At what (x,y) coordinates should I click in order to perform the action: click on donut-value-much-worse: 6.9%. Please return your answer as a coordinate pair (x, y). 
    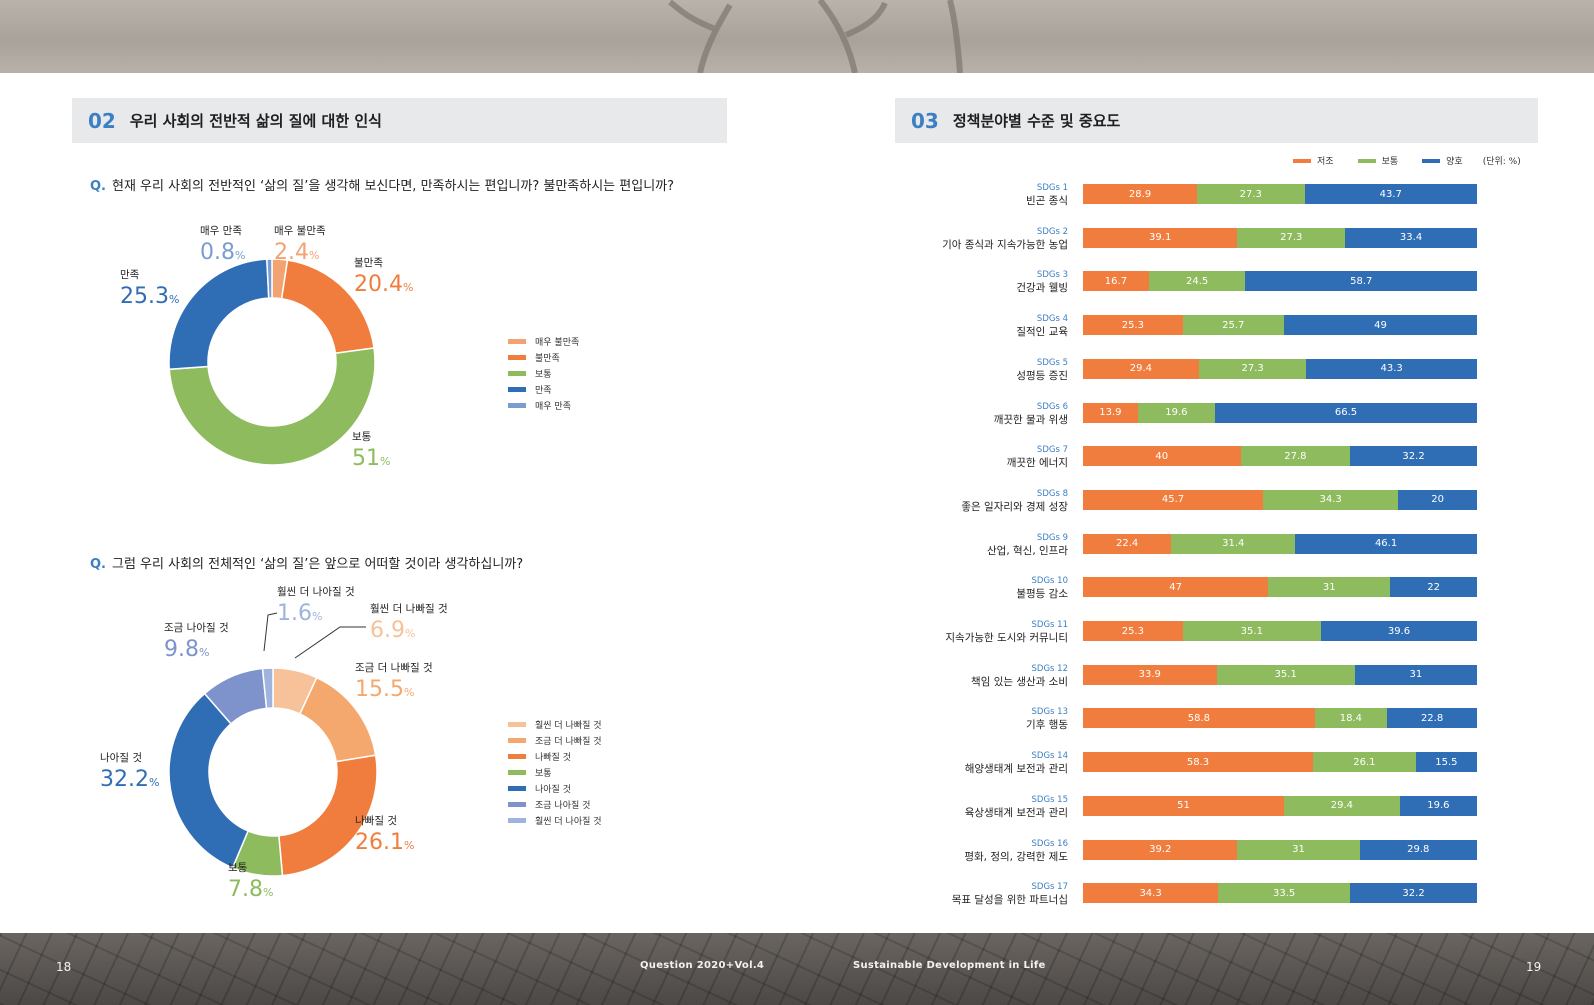
    Looking at the image, I should click on (392, 630).